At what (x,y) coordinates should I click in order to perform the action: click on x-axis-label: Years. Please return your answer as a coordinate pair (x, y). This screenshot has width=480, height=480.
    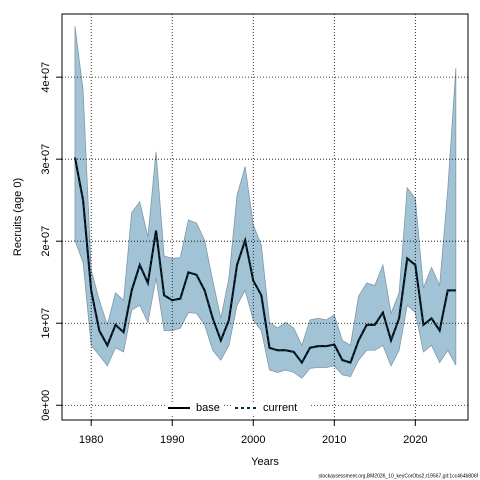
    Looking at the image, I should click on (265, 462).